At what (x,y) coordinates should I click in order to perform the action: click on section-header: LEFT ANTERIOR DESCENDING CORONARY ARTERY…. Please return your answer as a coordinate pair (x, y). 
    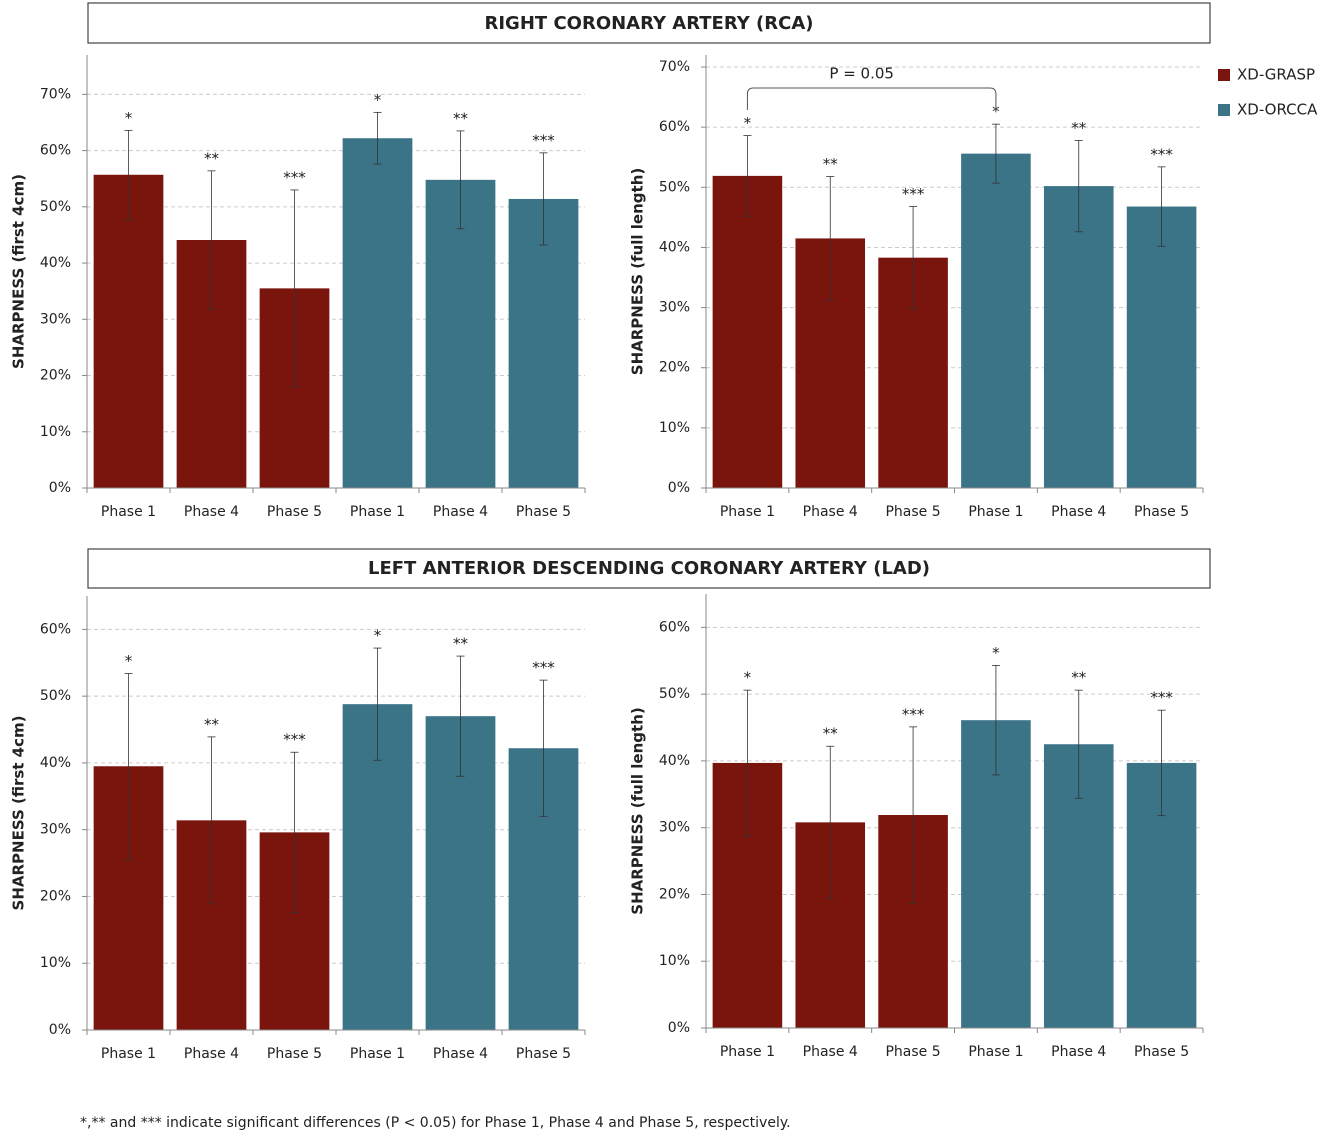
    Looking at the image, I should click on (649, 568).